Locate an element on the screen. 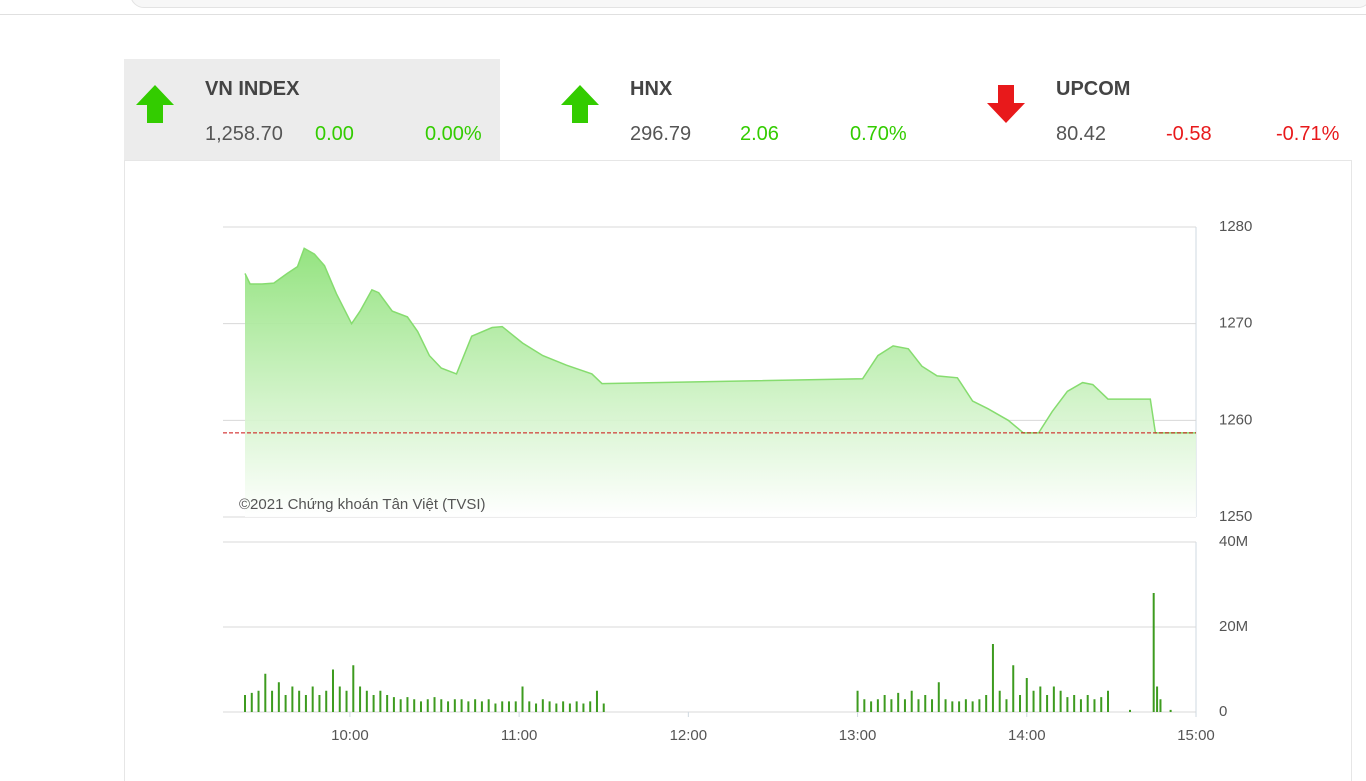 Image resolution: width=1366 pixels, height=781 pixels. index-value: 1,258.70 is located at coordinates (244, 134).